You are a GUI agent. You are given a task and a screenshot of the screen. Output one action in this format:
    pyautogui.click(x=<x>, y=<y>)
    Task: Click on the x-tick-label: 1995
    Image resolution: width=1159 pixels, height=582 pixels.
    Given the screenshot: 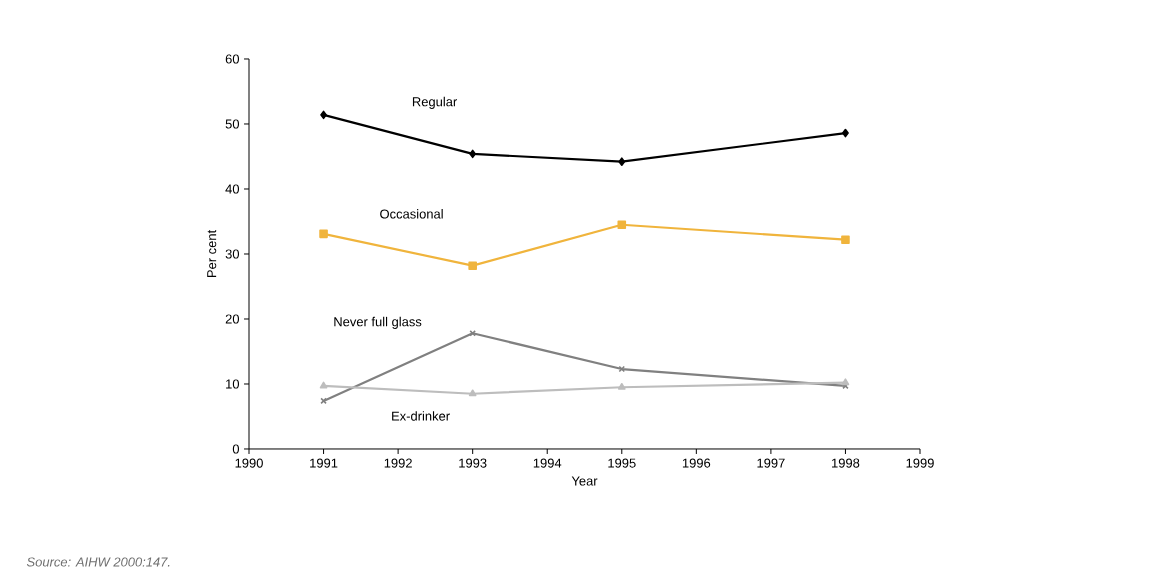 What is the action you would take?
    pyautogui.click(x=622, y=463)
    